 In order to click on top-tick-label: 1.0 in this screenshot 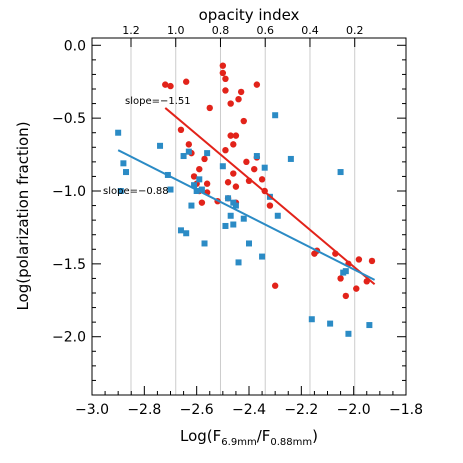, I will do `click(176, 30)`.